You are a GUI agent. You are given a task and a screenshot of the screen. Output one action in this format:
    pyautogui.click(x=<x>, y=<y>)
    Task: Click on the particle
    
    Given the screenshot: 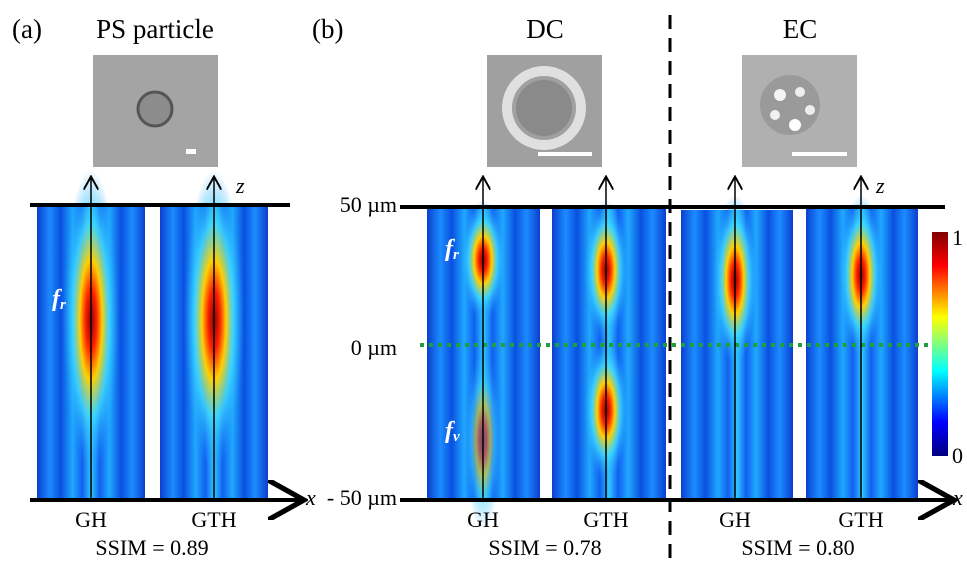 What is the action you would take?
    pyautogui.click(x=155, y=109)
    